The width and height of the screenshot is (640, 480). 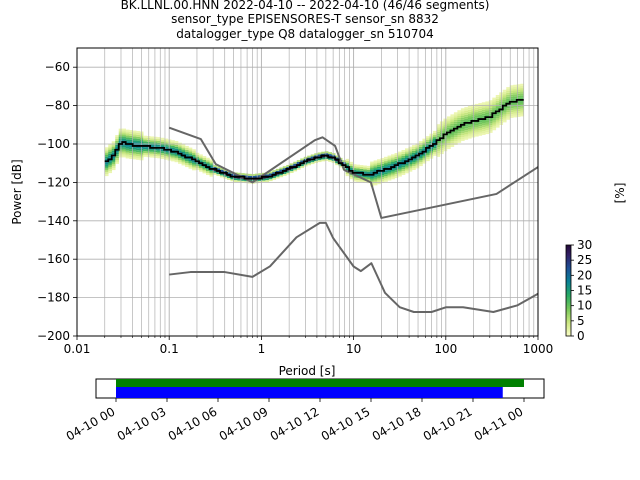 What do you see at coordinates (53, 144) in the screenshot?
I see `y-tick-label: −100` at bounding box center [53, 144].